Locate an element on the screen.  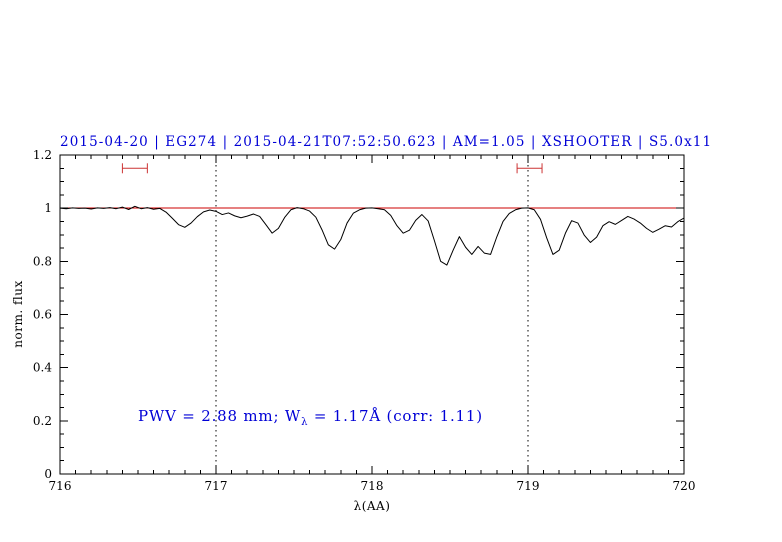
svg-text: 718 is located at coordinates (372, 486).